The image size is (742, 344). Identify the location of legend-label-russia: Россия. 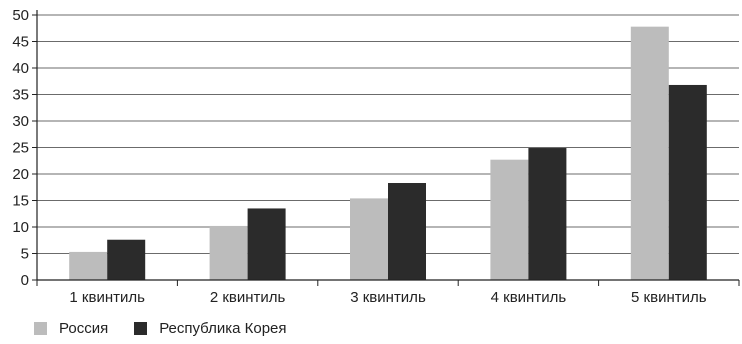
(84, 328).